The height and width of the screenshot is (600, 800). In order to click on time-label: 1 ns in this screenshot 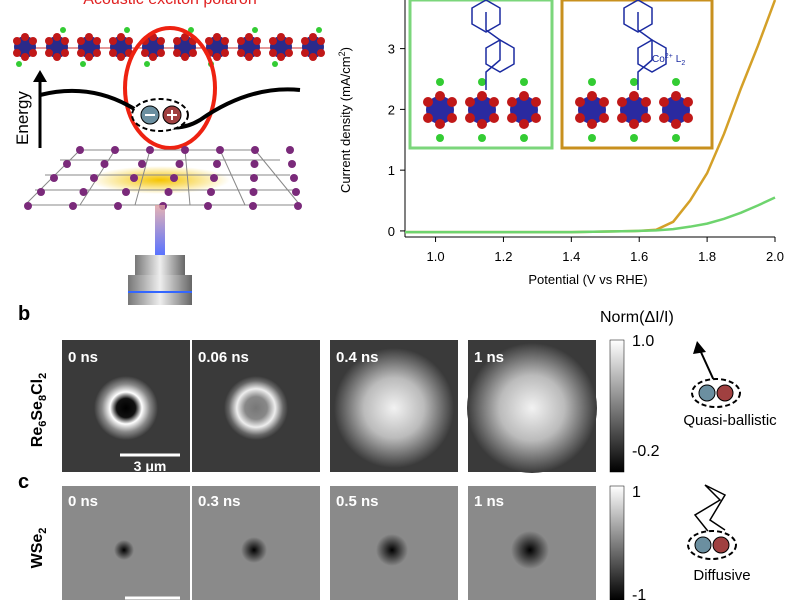, I will do `click(489, 501)`.